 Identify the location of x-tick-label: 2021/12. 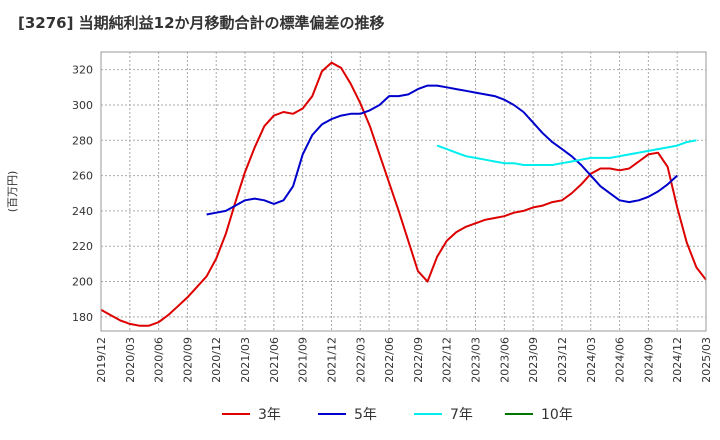
(331, 360).